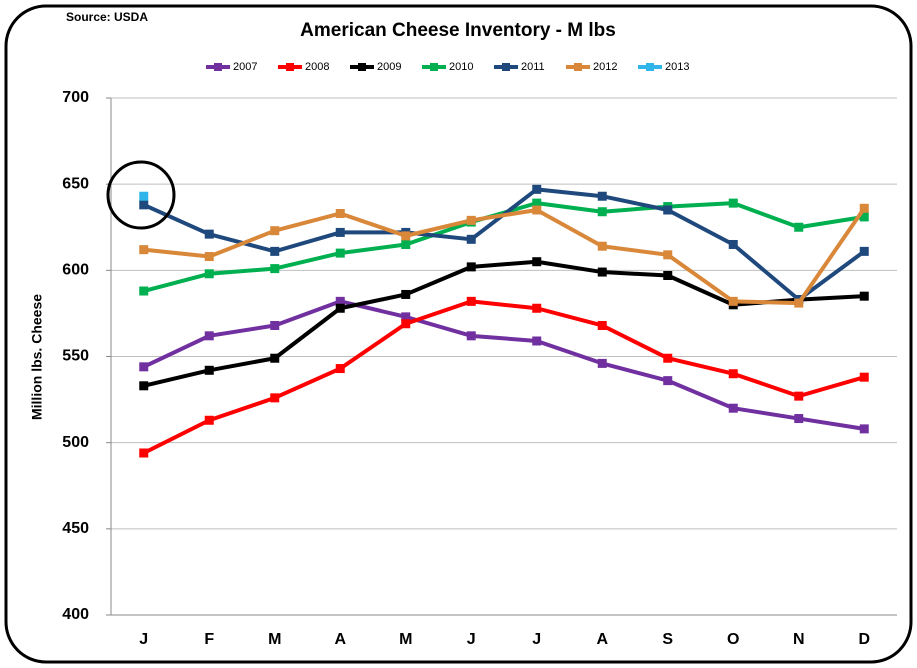 This screenshot has height=668, width=917. Describe the element at coordinates (75, 614) in the screenshot. I see `y-tick-label: 400` at that location.